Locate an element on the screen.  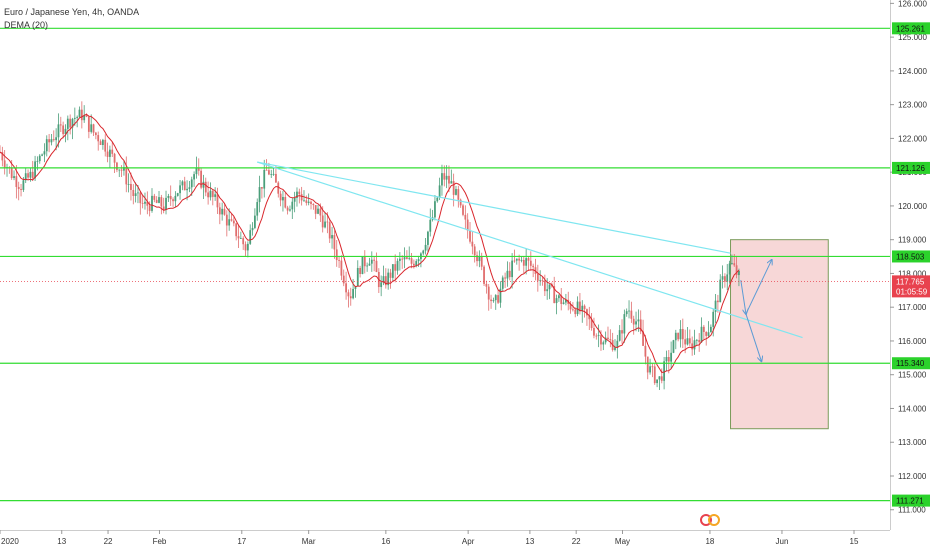
price-tick-label: 126.000 is located at coordinates (912, 4).